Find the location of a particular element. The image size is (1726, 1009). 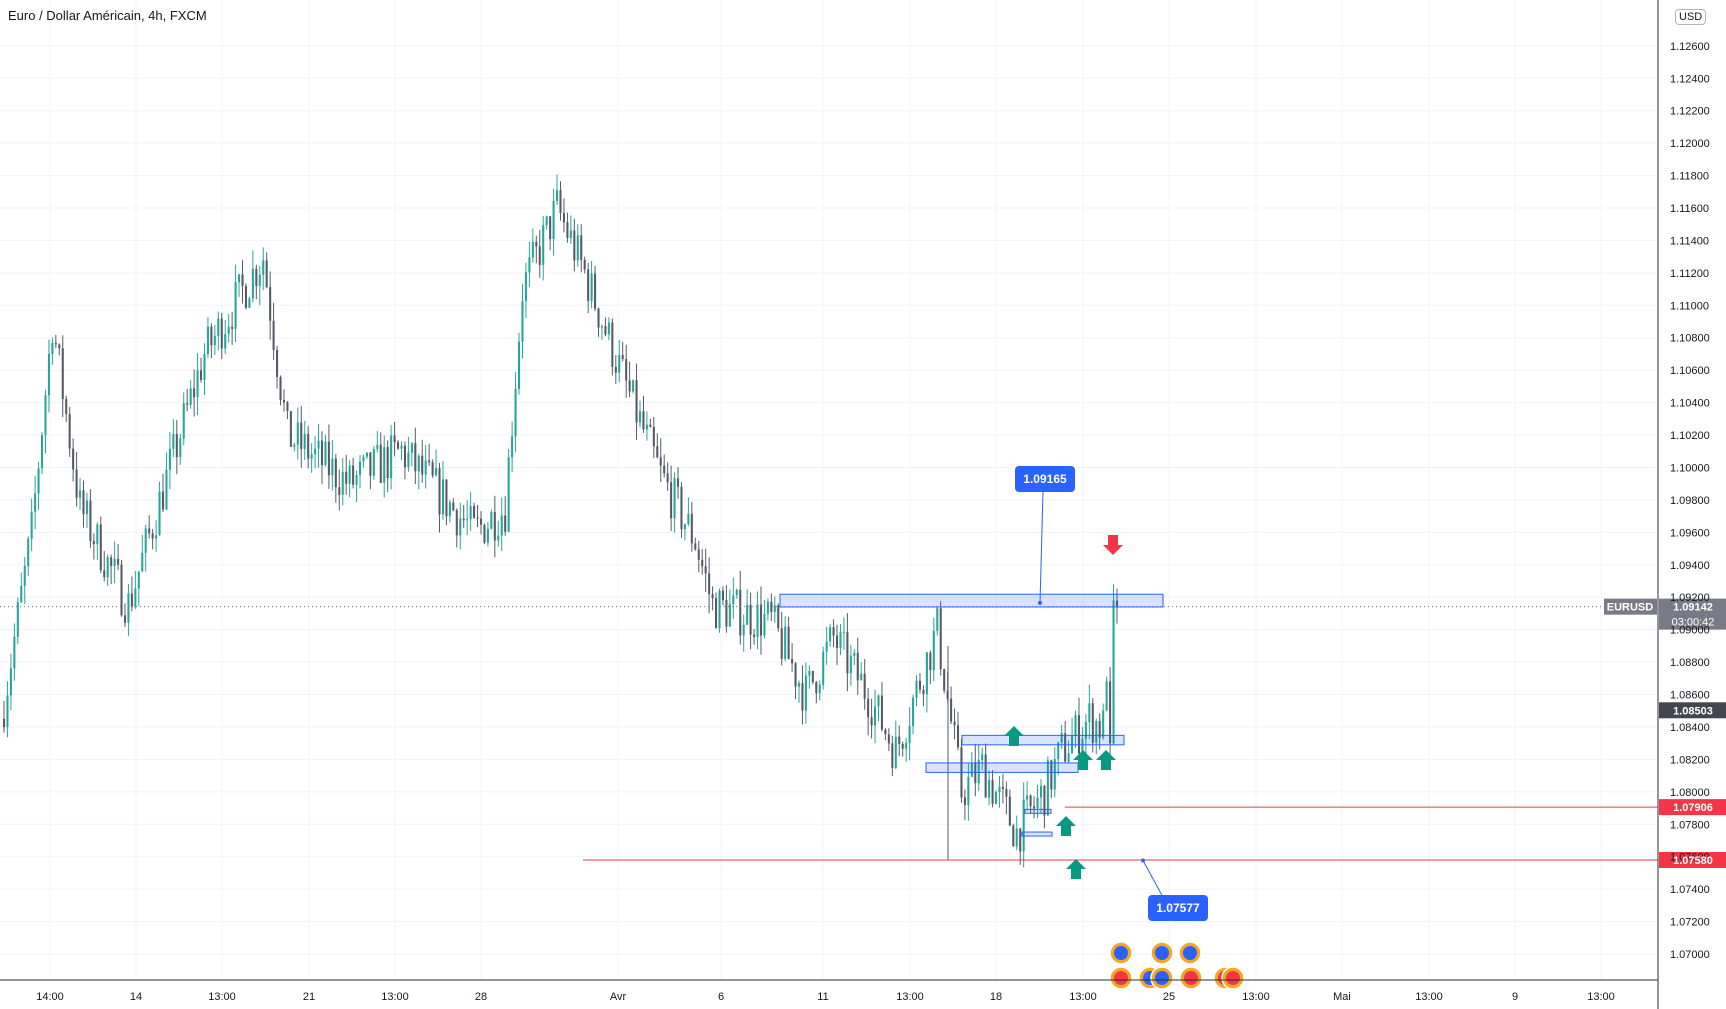

price-tick-label: 1.09400 is located at coordinates (1690, 566).